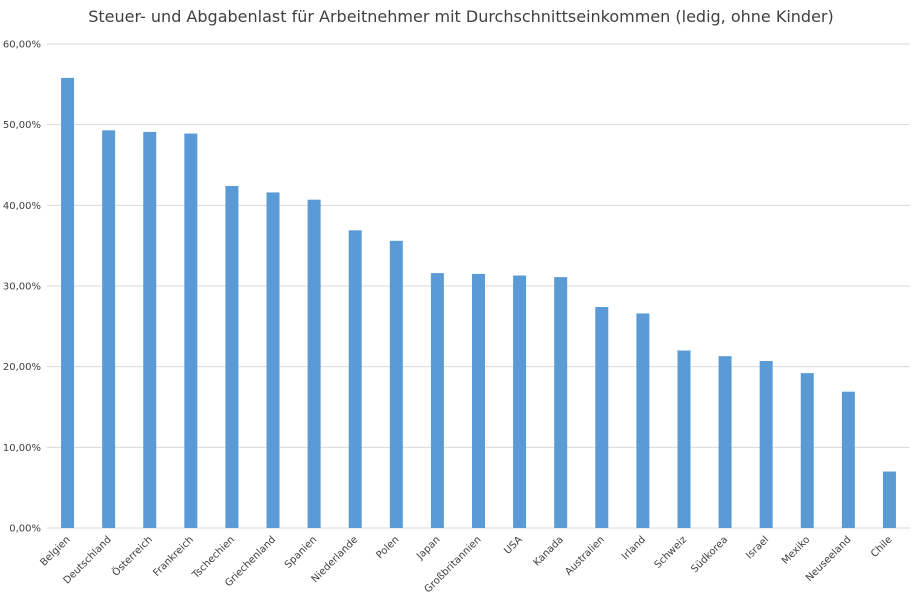  I want to click on x-tick-label: Irland, so click(634, 548).